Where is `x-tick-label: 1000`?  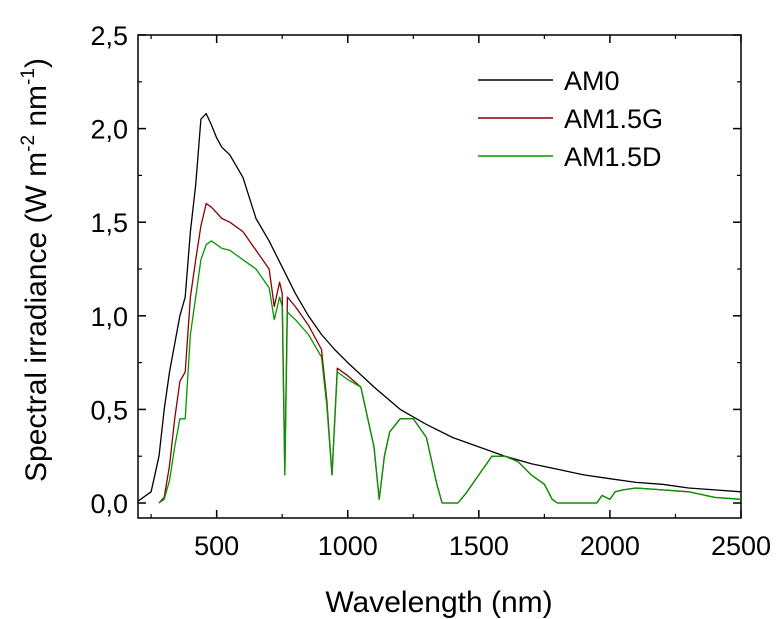 x-tick-label: 1000 is located at coordinates (348, 546).